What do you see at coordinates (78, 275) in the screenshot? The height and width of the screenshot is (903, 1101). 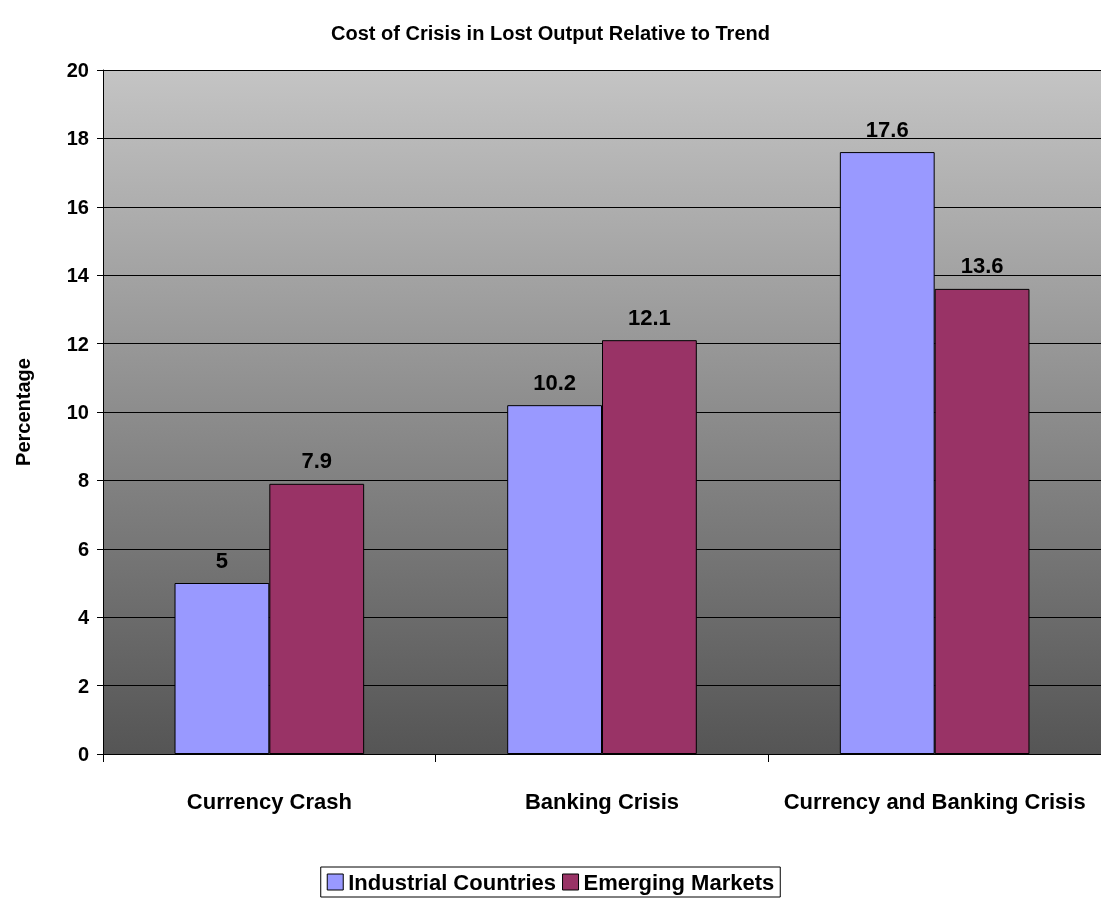 I see `y-tick-label: 14` at bounding box center [78, 275].